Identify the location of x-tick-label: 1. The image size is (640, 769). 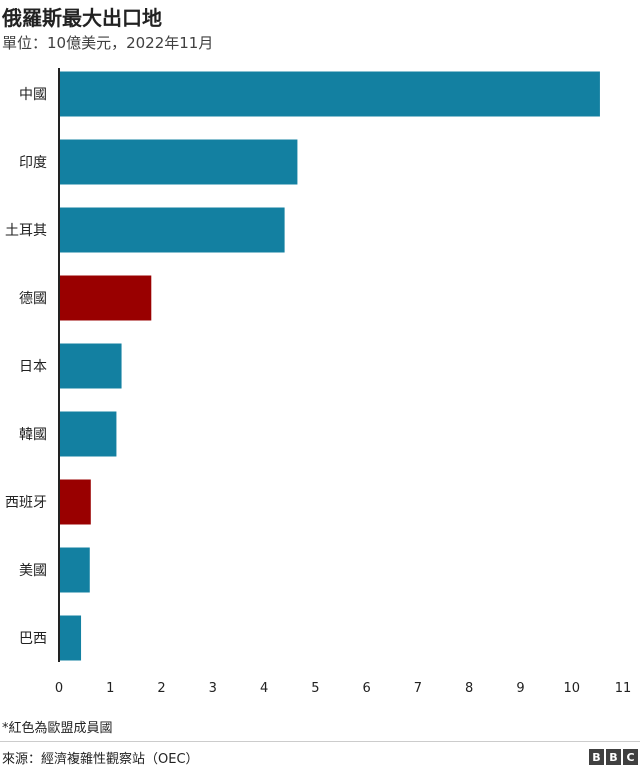
(110, 688).